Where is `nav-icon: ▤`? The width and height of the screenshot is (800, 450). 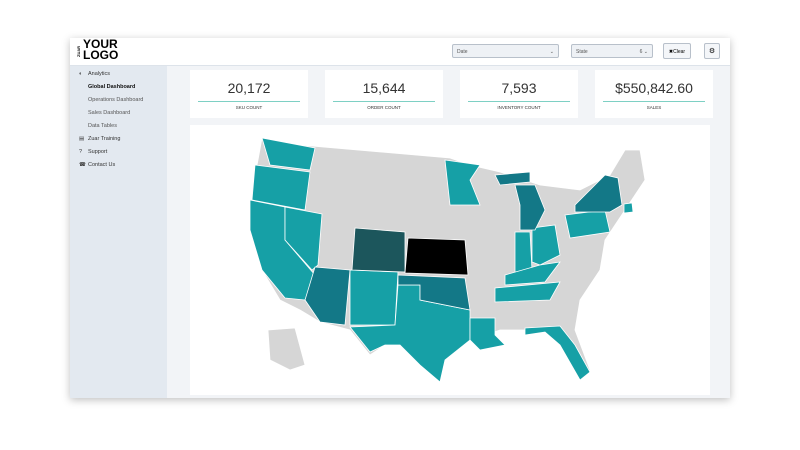
nav-icon: ▤ is located at coordinates (82, 139).